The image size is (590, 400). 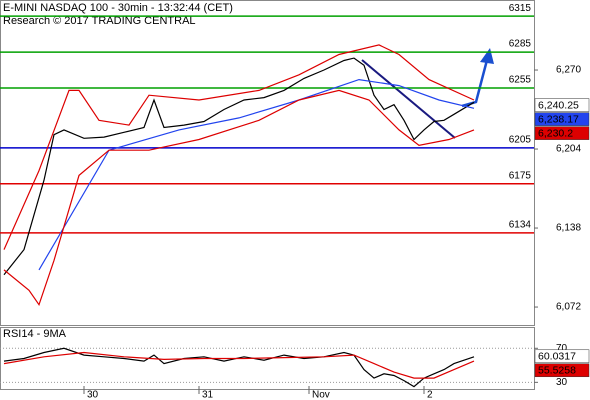 What do you see at coordinates (520, 44) in the screenshot?
I see `level-label: 6285` at bounding box center [520, 44].